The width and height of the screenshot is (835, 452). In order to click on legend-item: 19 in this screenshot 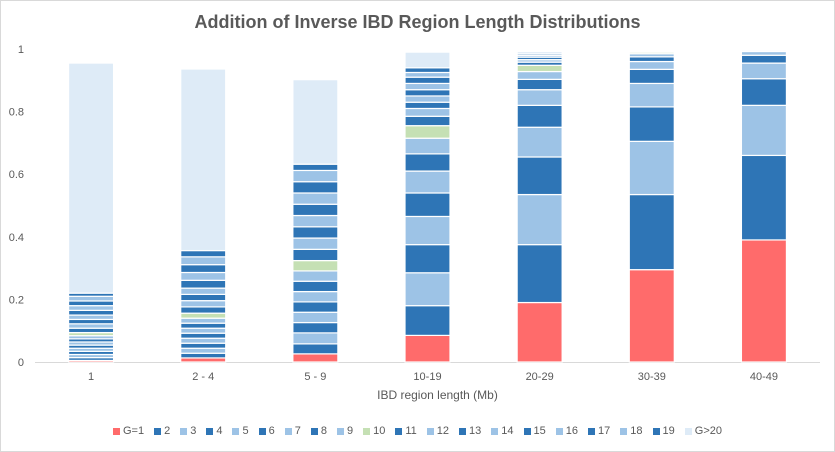, I will do `click(663, 431)`.